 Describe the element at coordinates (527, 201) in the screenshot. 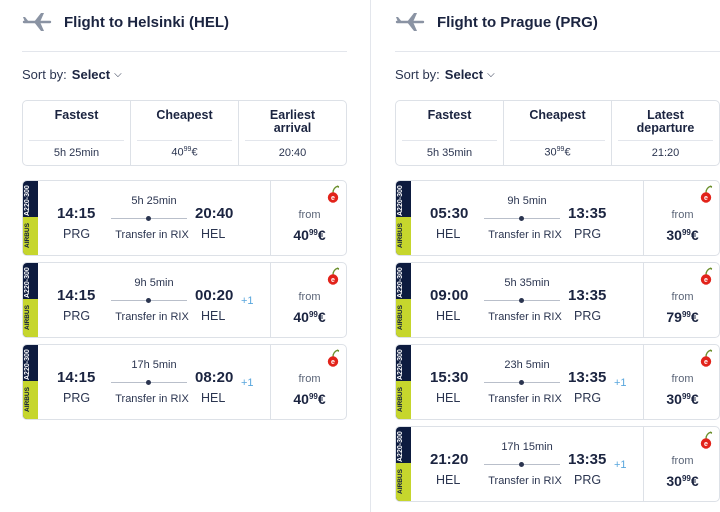

I see `flight-duration: 9h 5min` at that location.